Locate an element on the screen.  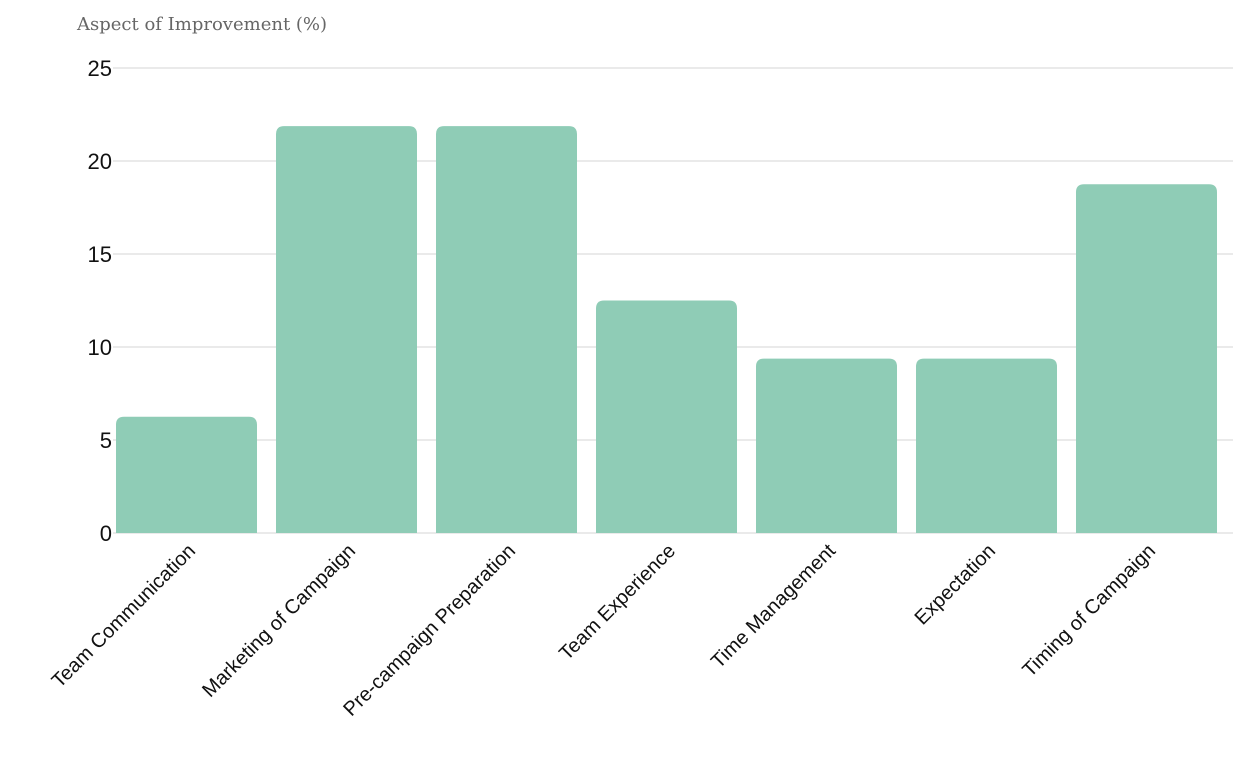
x-tick-label: Team Communication is located at coordinates (124, 616).